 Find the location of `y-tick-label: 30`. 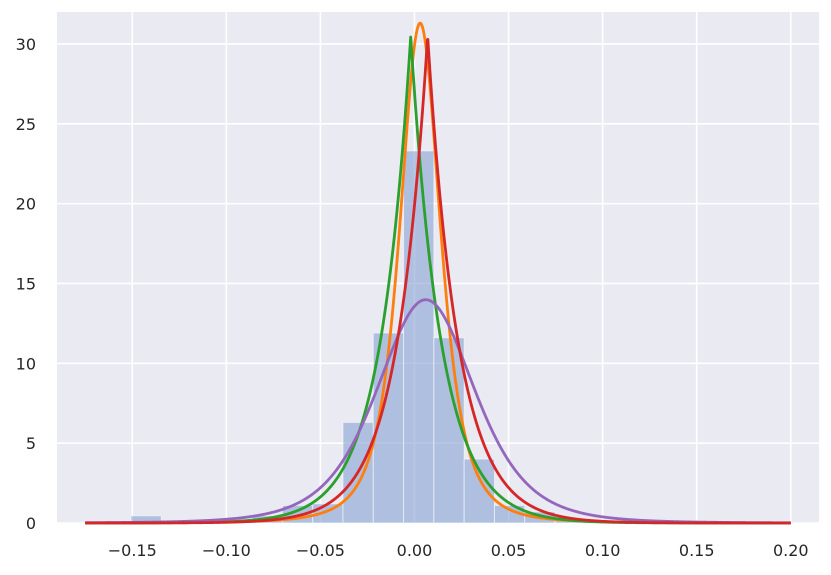

y-tick-label: 30 is located at coordinates (26, 44).